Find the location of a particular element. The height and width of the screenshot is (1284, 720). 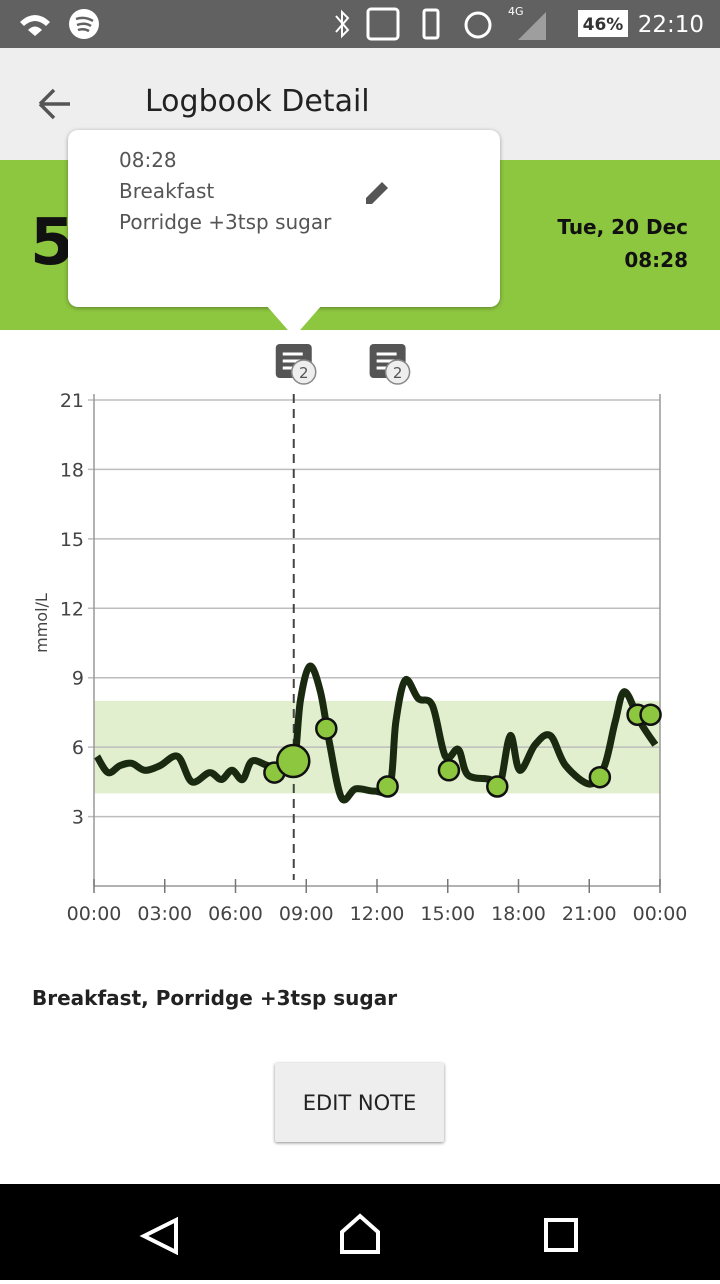

status-bar: 4G 46% 22:10 is located at coordinates (360, 24).